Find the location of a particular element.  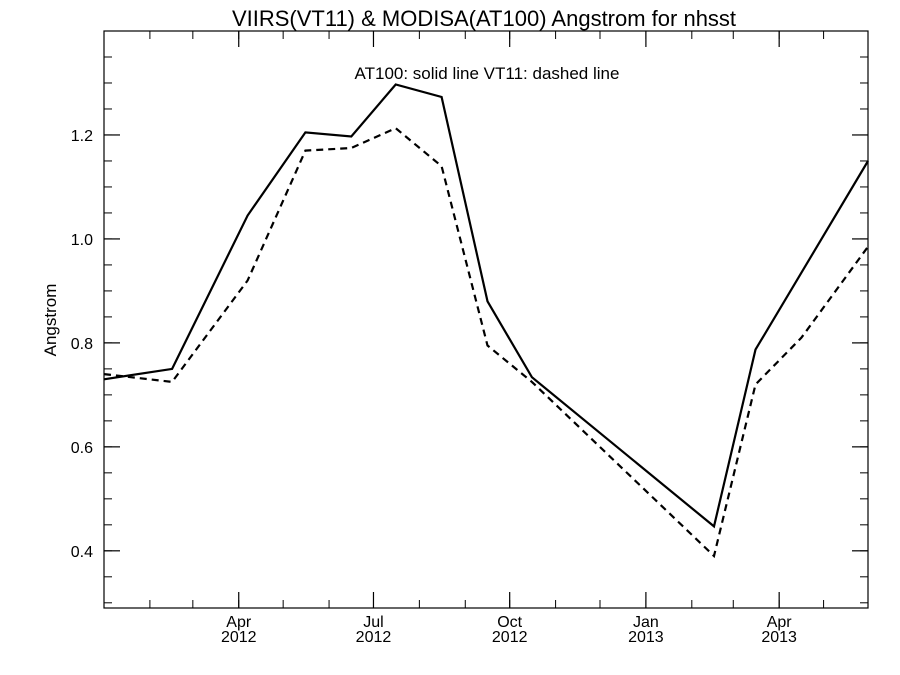

y-tick-label: 1.0 is located at coordinates (82, 240).